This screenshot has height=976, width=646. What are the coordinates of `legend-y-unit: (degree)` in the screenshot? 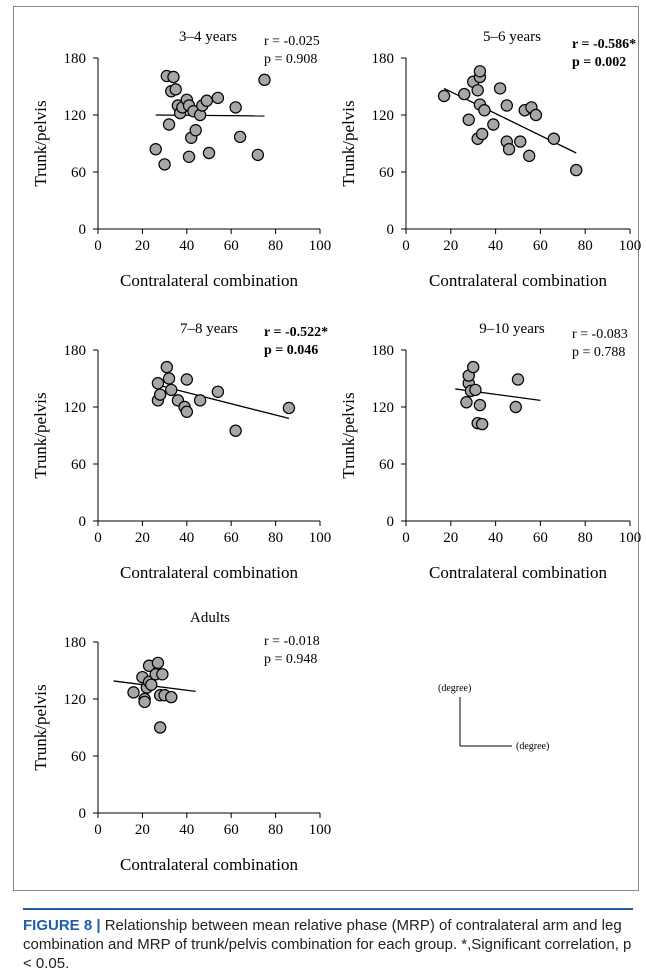 It's located at (454, 688).